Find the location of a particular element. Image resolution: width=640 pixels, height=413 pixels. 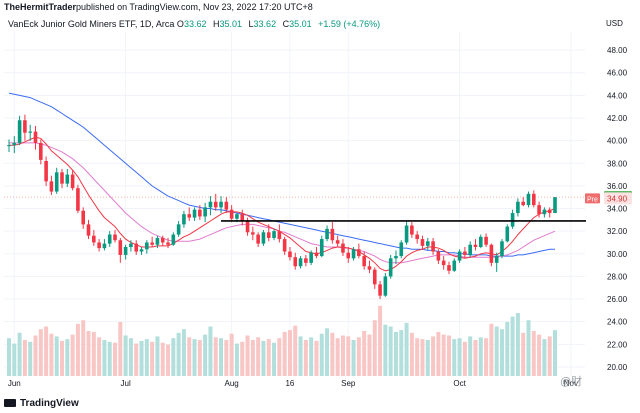

x-tick-label: Sep is located at coordinates (348, 383).